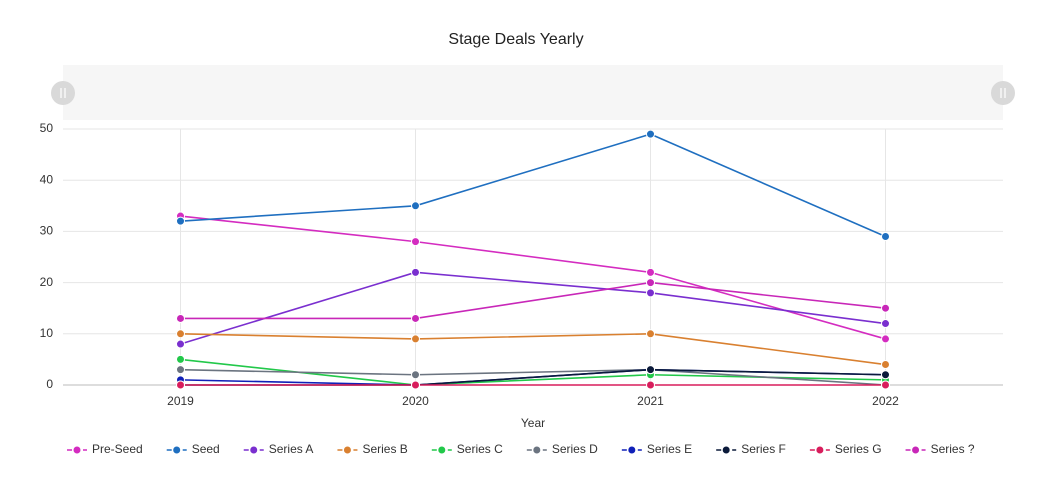  I want to click on chart-title: Stage Deals Yearly, so click(515, 39).